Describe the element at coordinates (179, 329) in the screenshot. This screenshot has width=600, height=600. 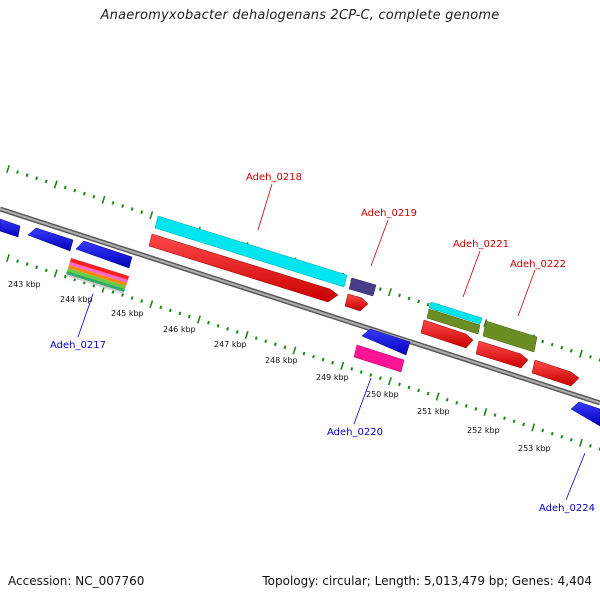
I see `scale-label: 246 kbp` at that location.